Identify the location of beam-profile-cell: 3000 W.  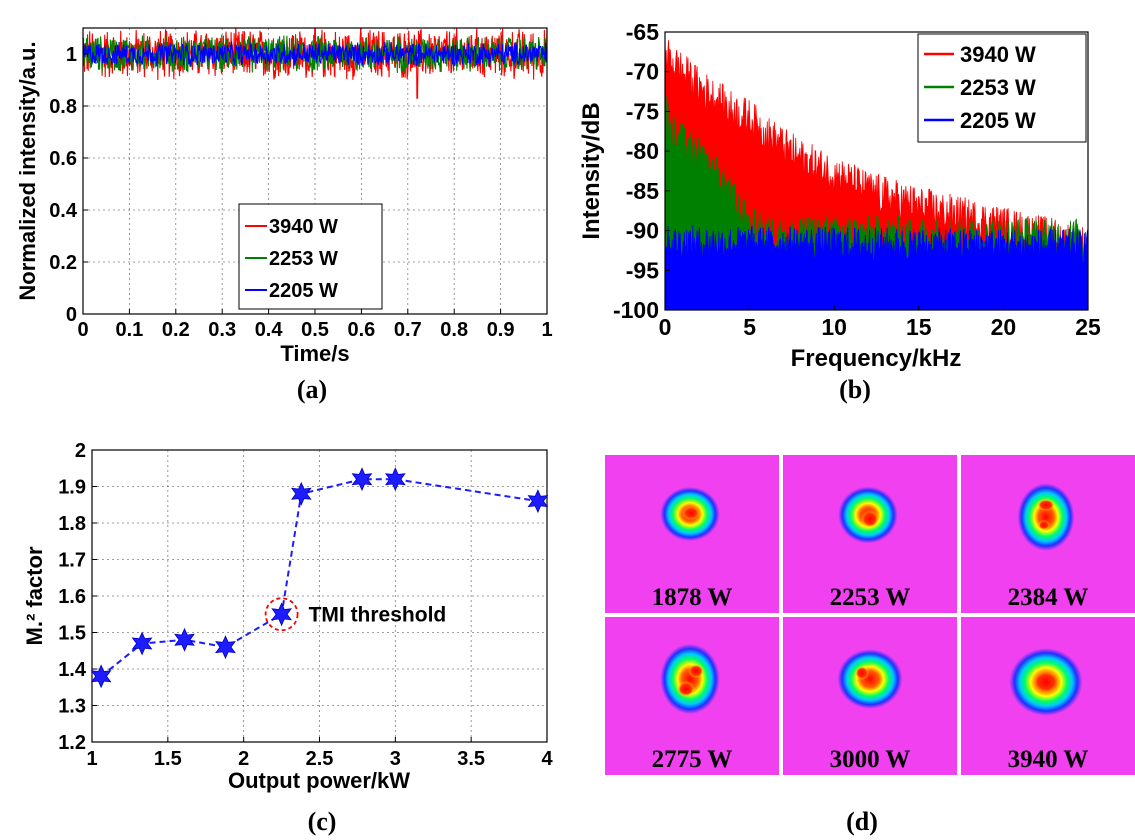
(870, 696).